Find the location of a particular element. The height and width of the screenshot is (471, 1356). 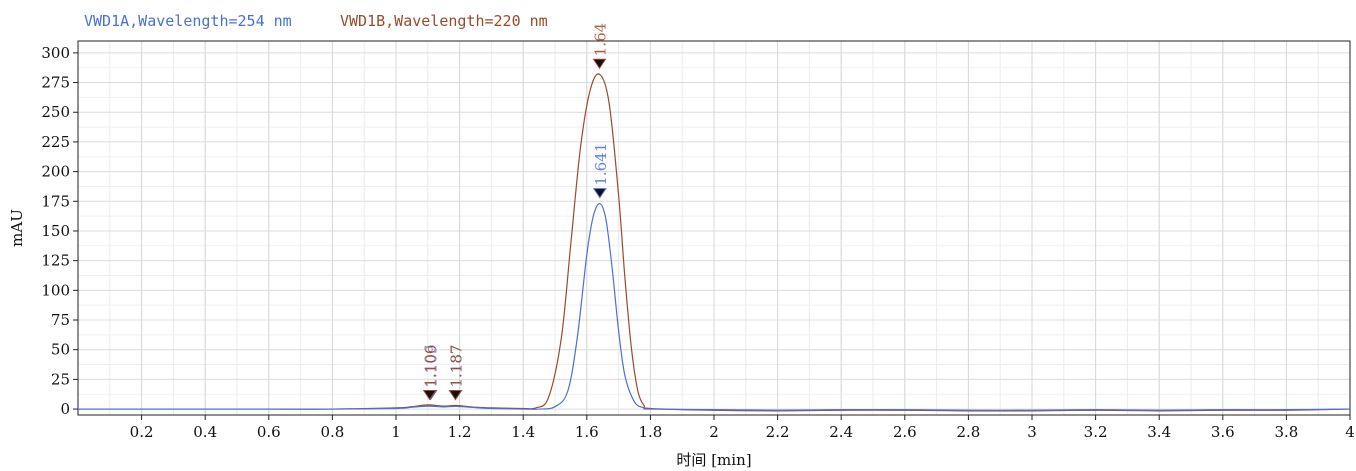

x-tick-label: 0.2 is located at coordinates (142, 432).